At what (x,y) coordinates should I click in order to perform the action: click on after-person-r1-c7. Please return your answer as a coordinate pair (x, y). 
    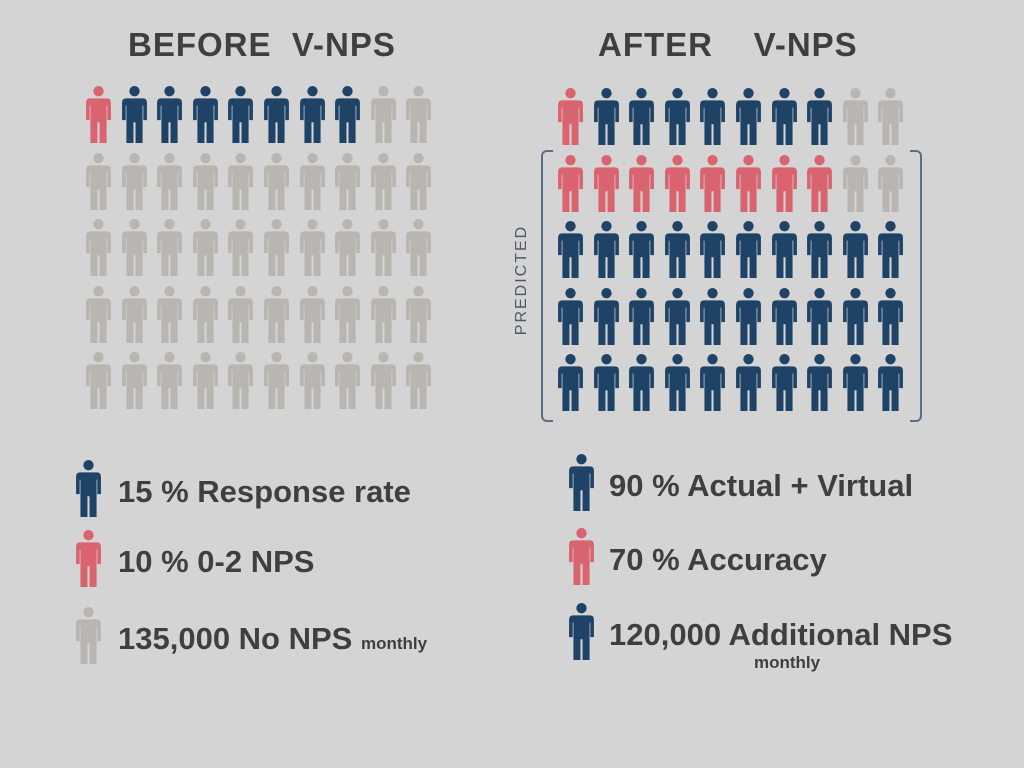
    Looking at the image, I should click on (820, 186).